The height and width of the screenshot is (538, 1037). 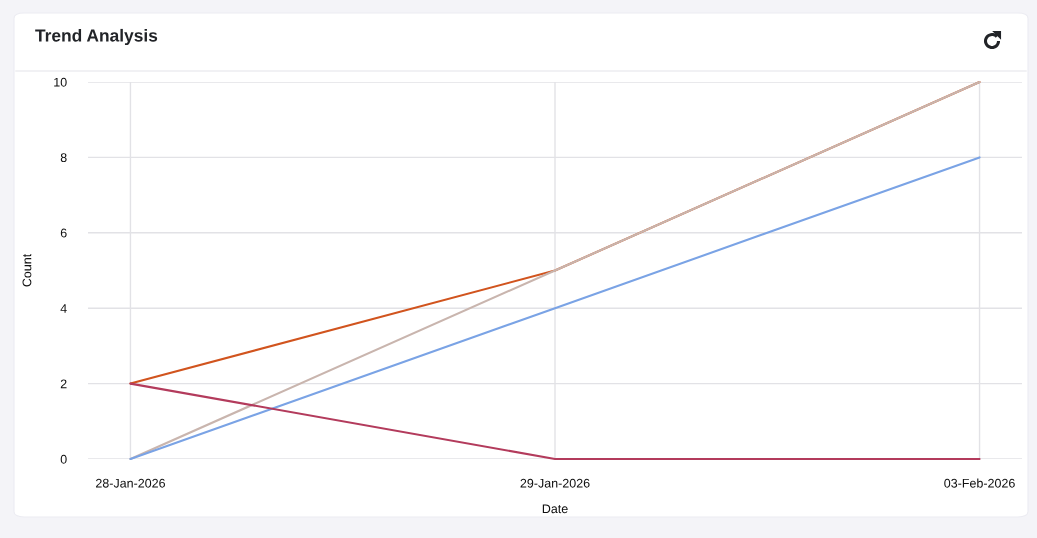 What do you see at coordinates (63, 308) in the screenshot?
I see `y-tick-label: 4` at bounding box center [63, 308].